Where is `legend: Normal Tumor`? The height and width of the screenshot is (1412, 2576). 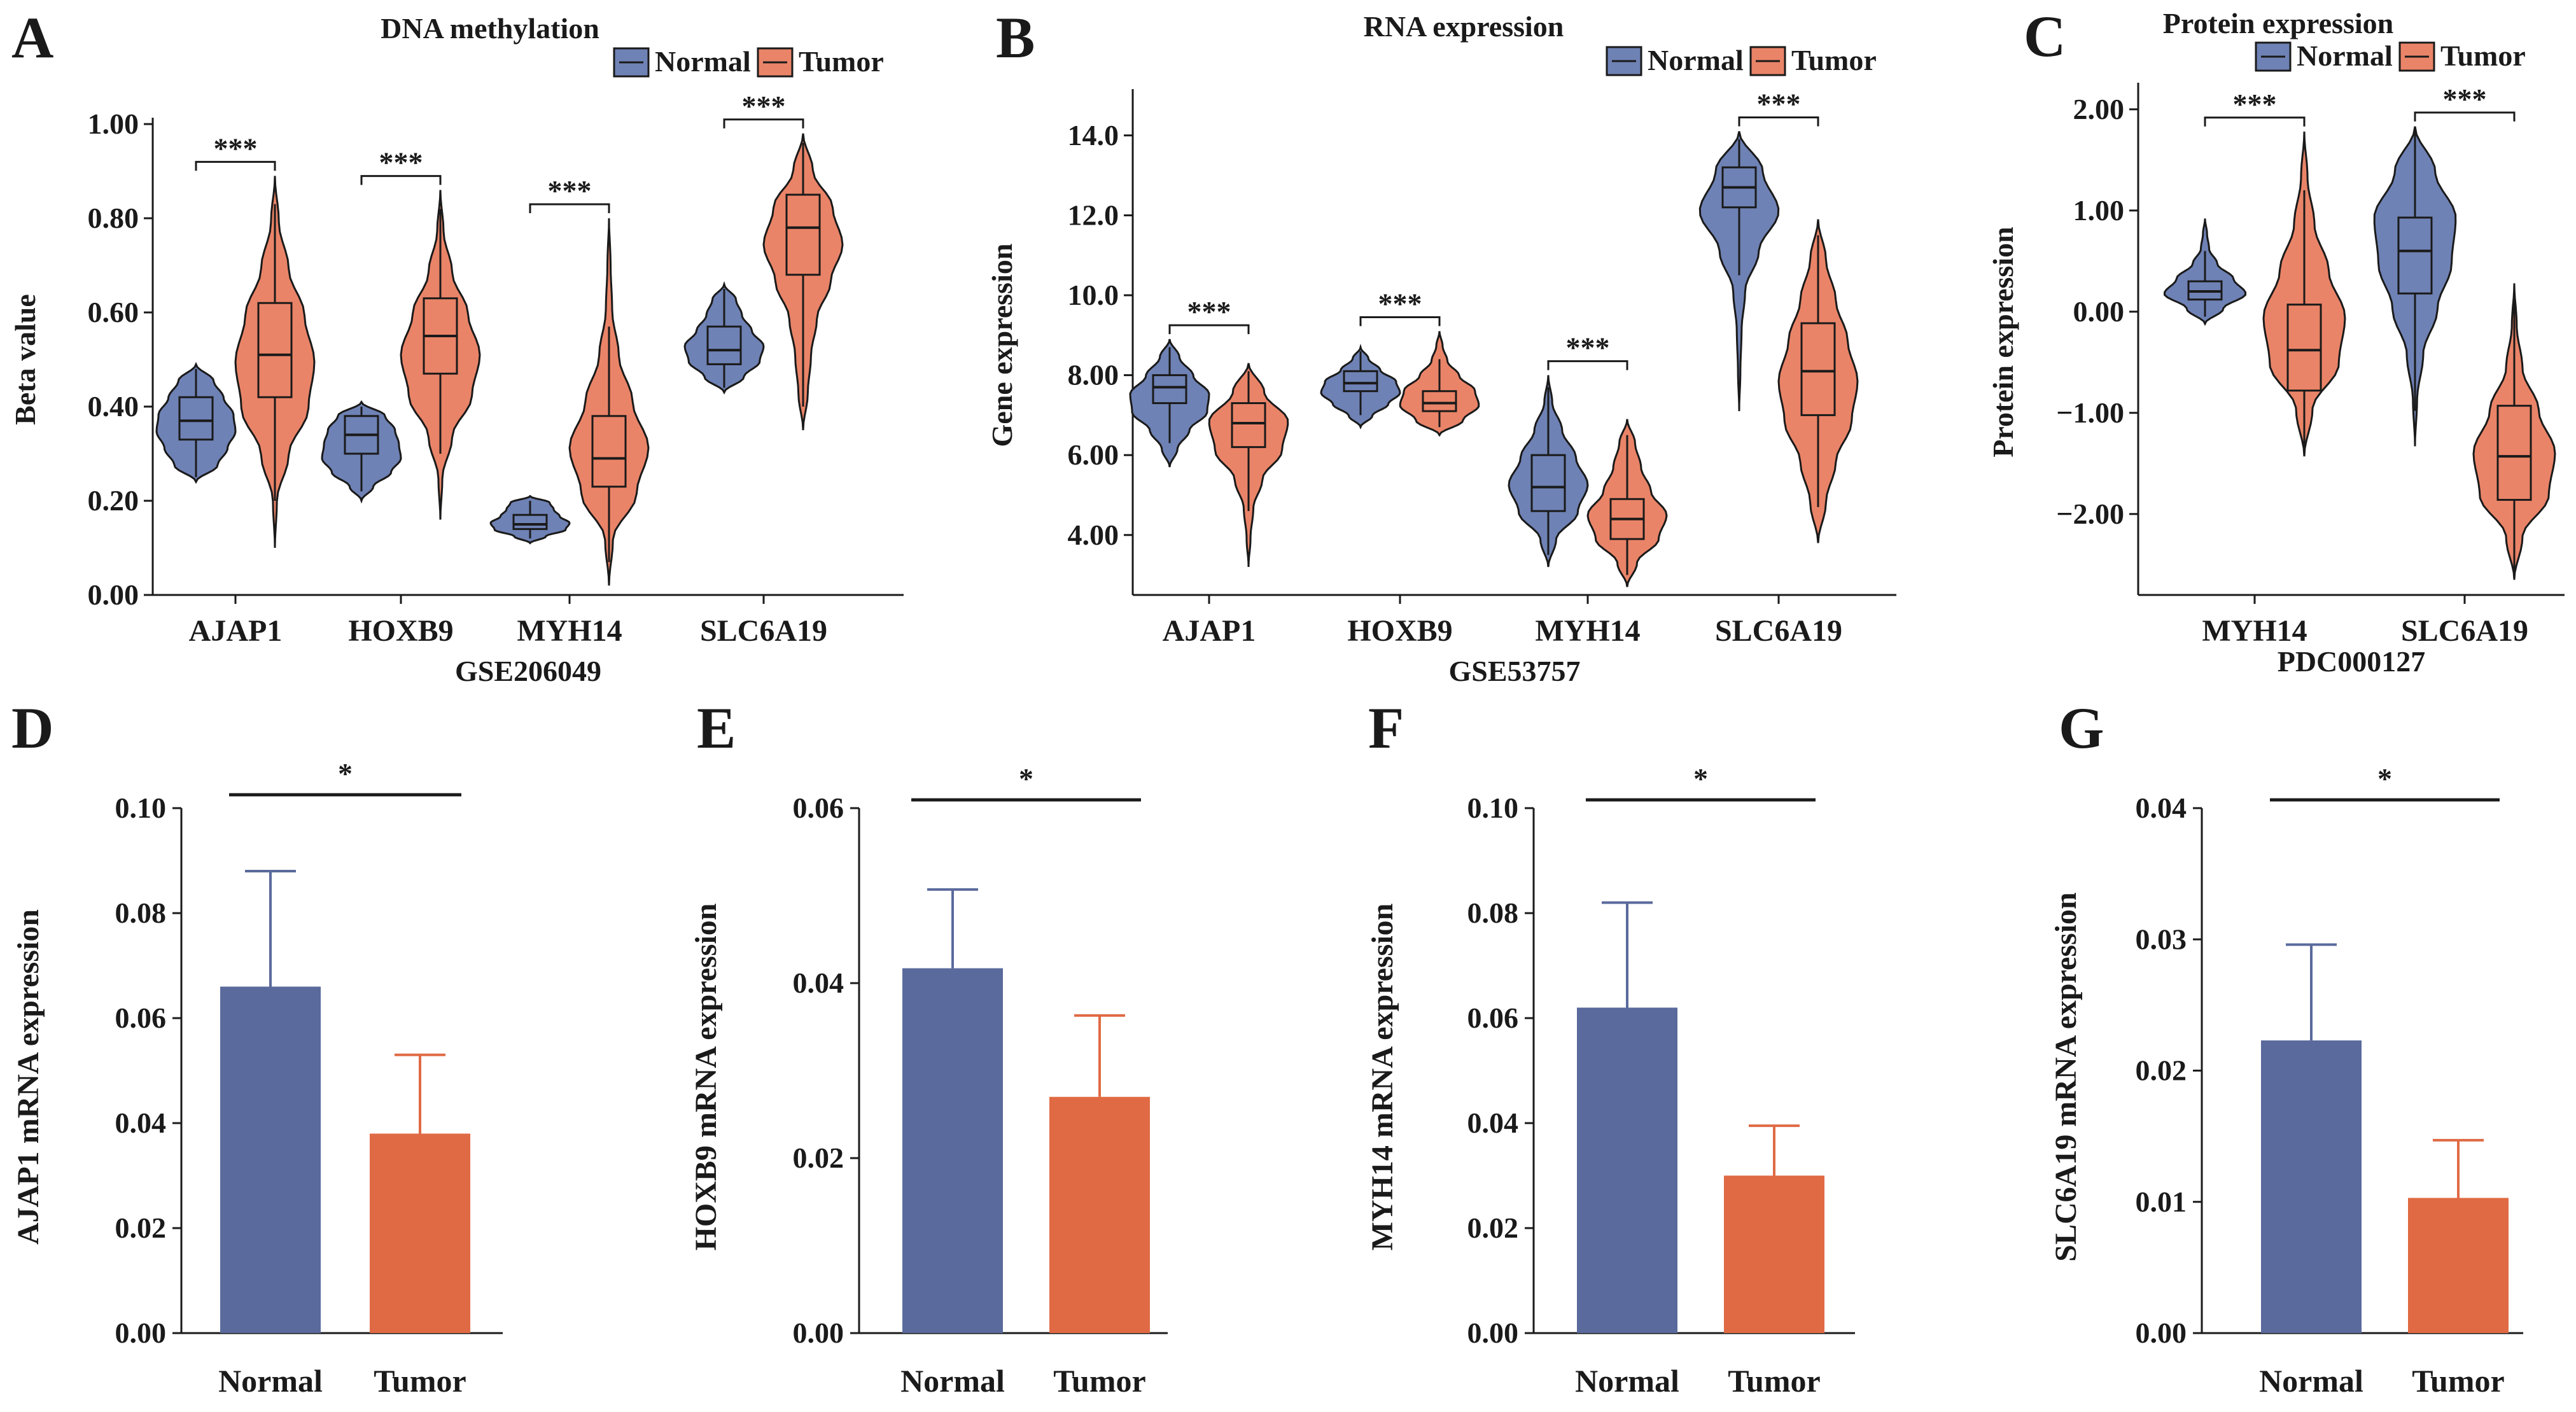 legend: Normal Tumor is located at coordinates (2390, 55).